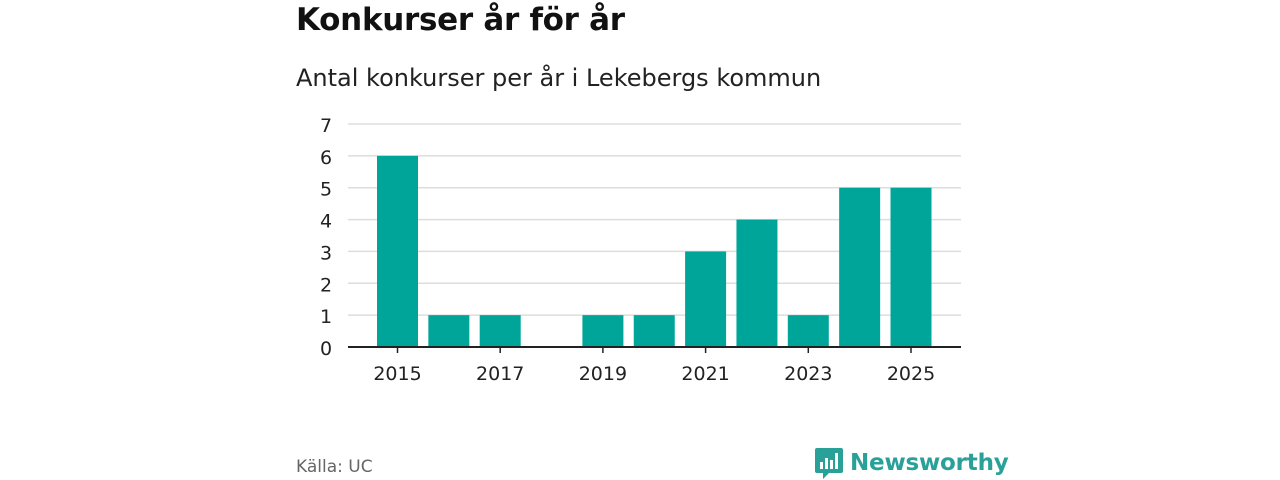  I want to click on chart-title: Konkurser år för år, so click(460, 20).